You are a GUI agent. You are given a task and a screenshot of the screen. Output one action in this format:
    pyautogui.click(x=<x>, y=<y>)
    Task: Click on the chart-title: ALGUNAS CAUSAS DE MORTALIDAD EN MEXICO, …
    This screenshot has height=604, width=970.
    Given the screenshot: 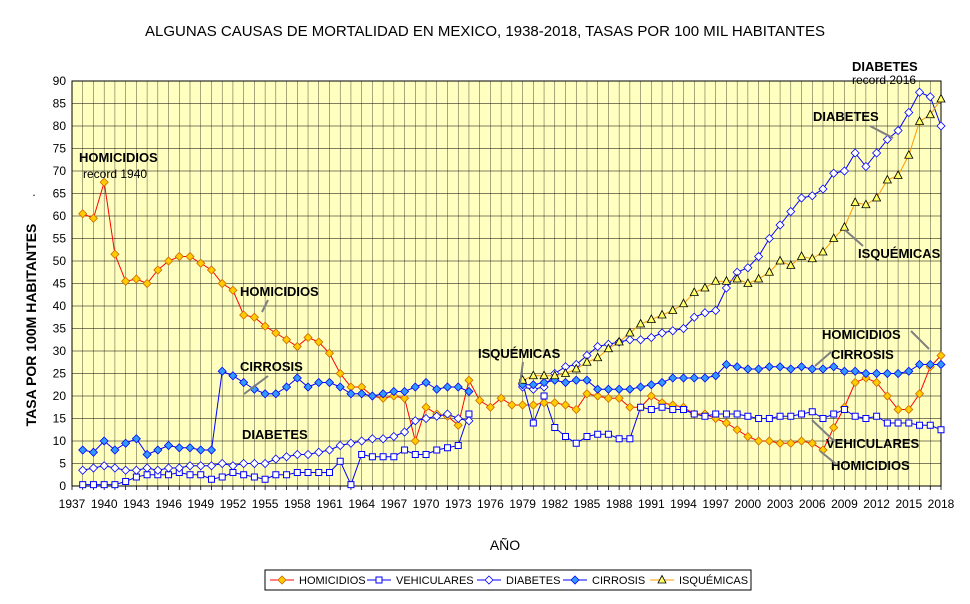 What is the action you would take?
    pyautogui.click(x=485, y=31)
    